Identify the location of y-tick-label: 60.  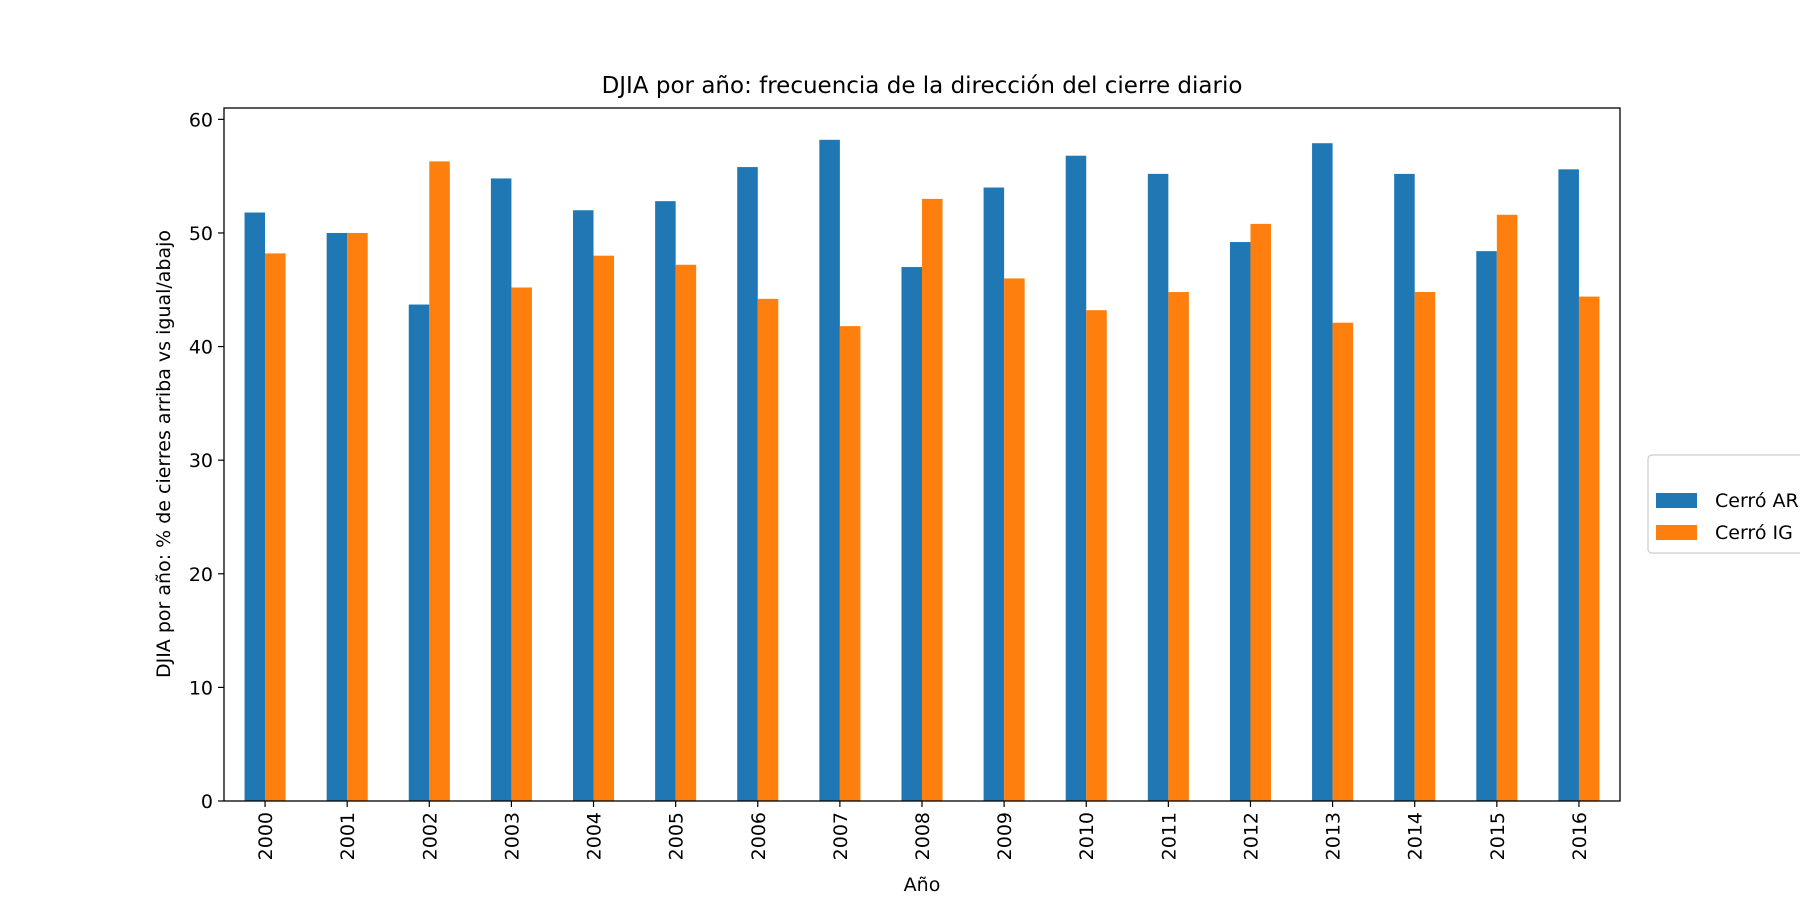
(201, 120).